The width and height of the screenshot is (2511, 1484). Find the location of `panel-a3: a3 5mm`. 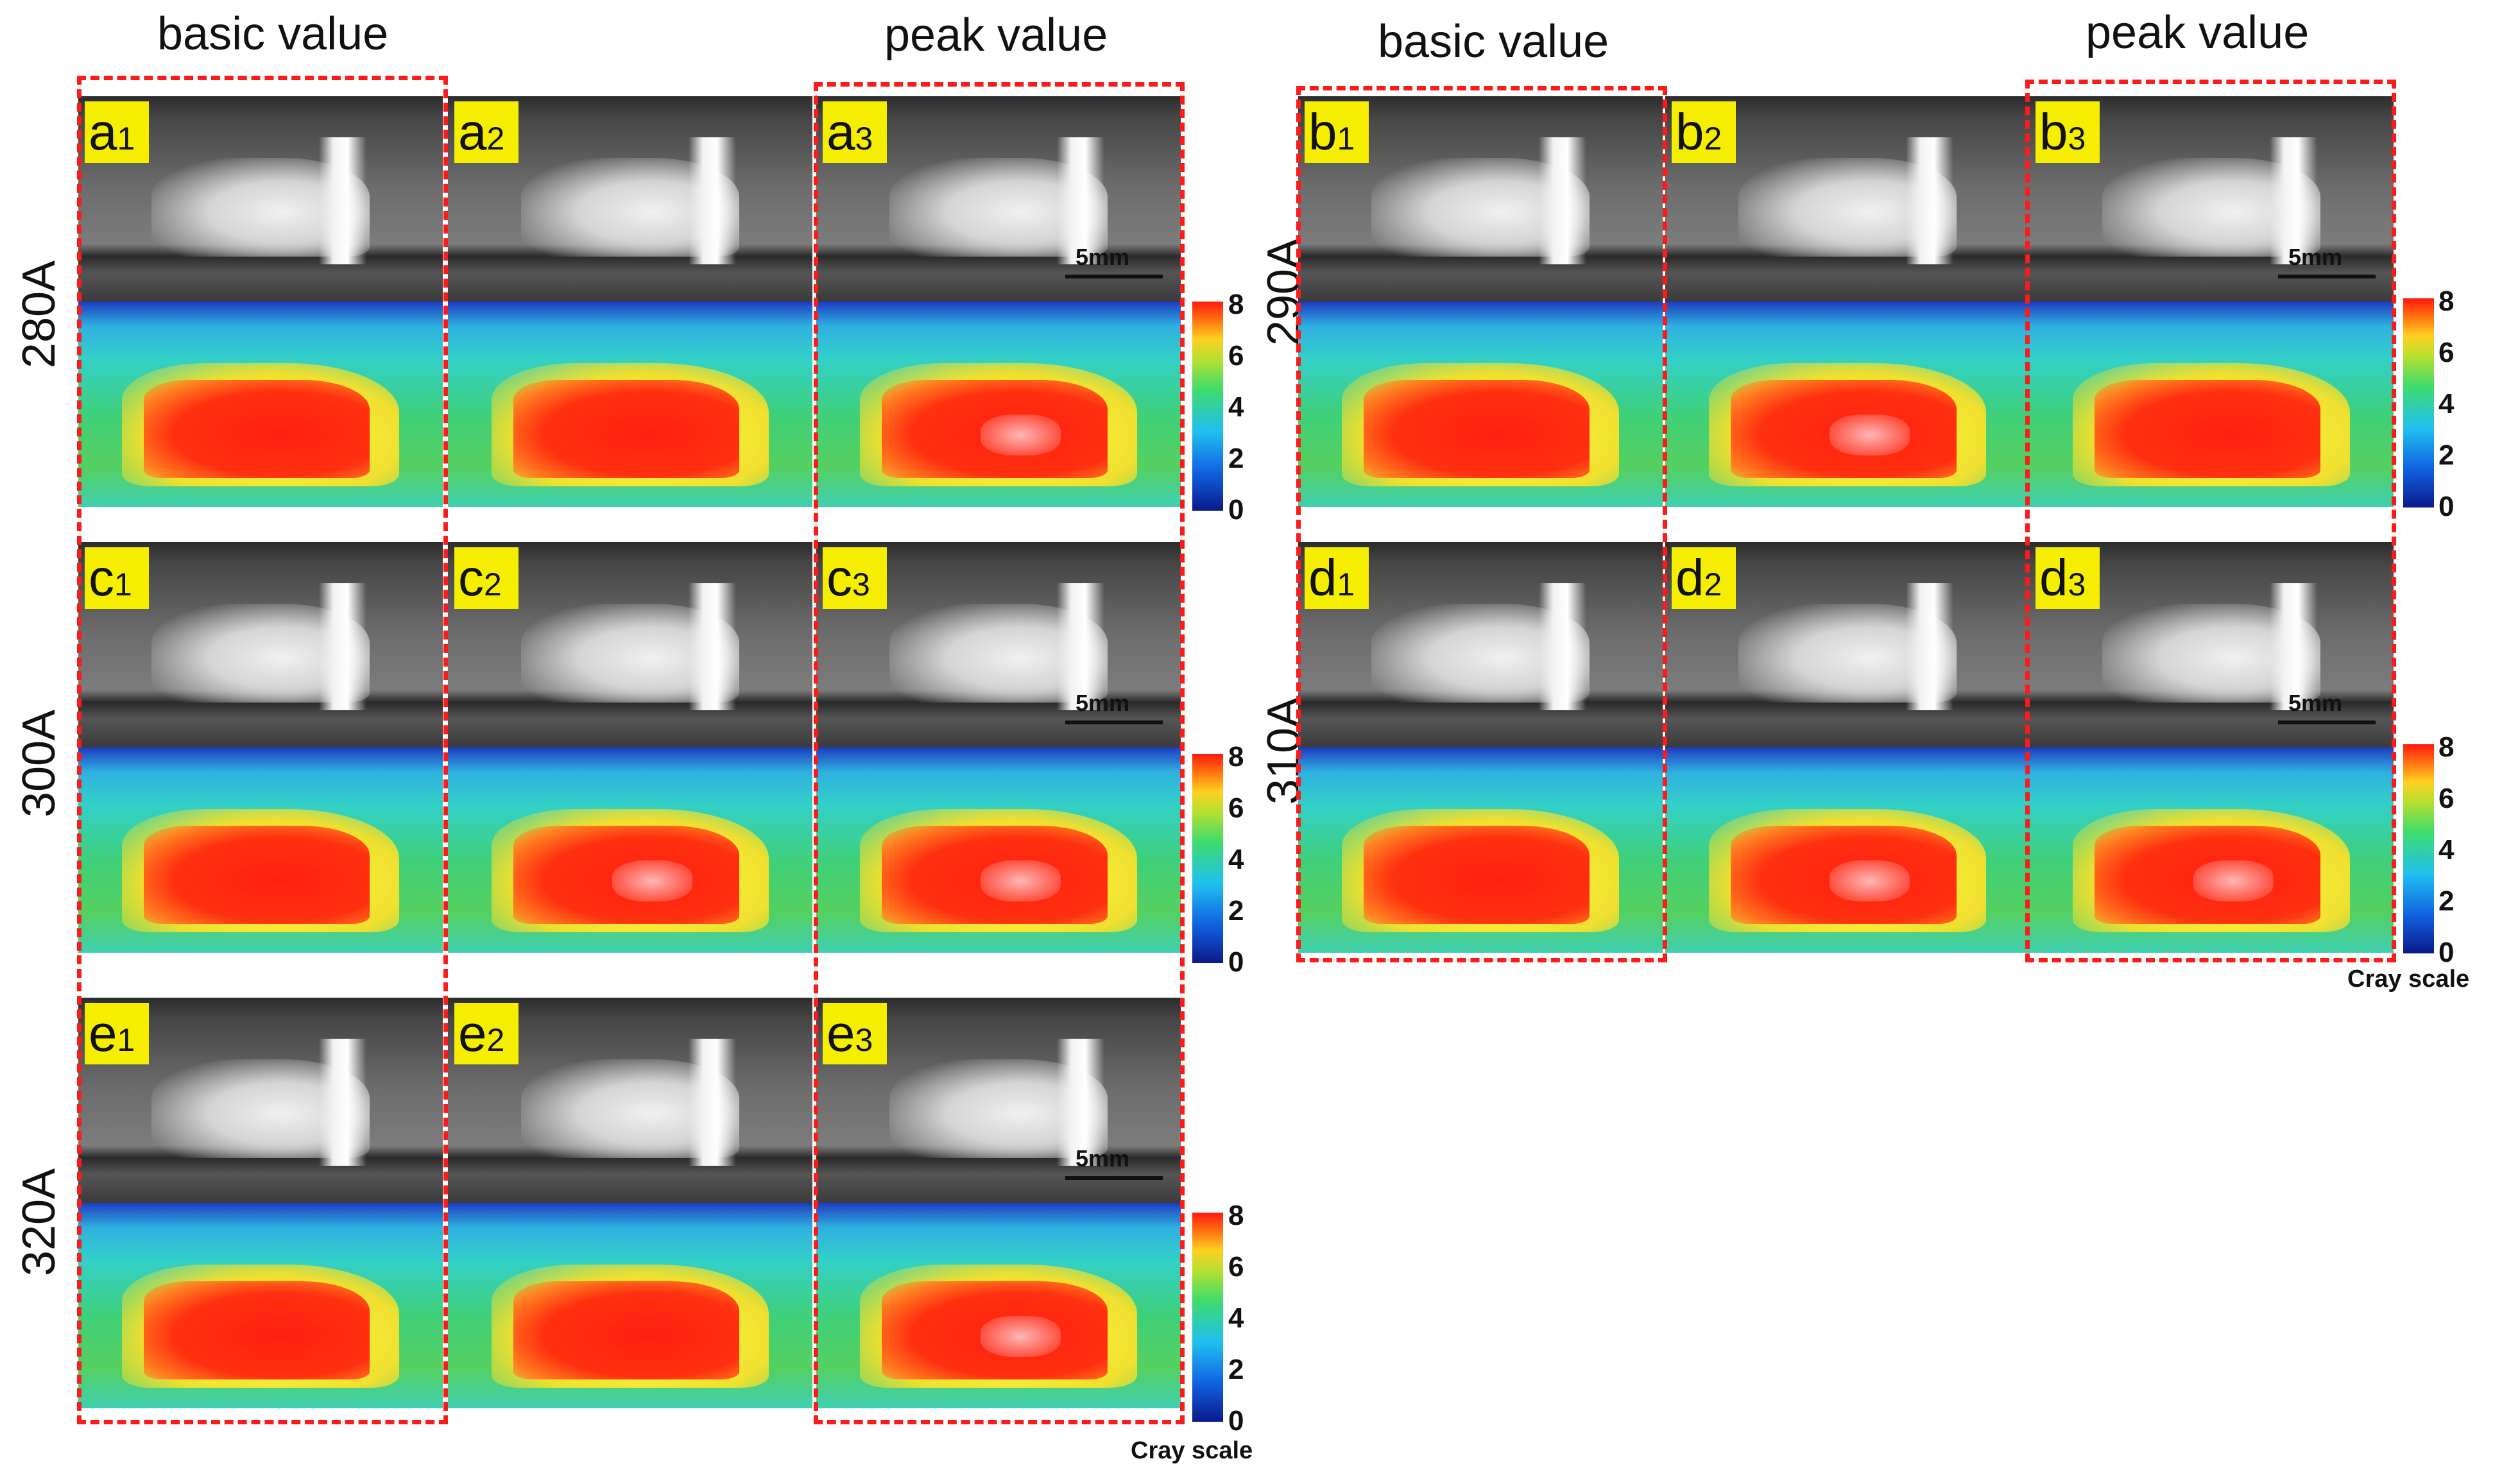

panel-a3: a3 5mm is located at coordinates (998, 302).